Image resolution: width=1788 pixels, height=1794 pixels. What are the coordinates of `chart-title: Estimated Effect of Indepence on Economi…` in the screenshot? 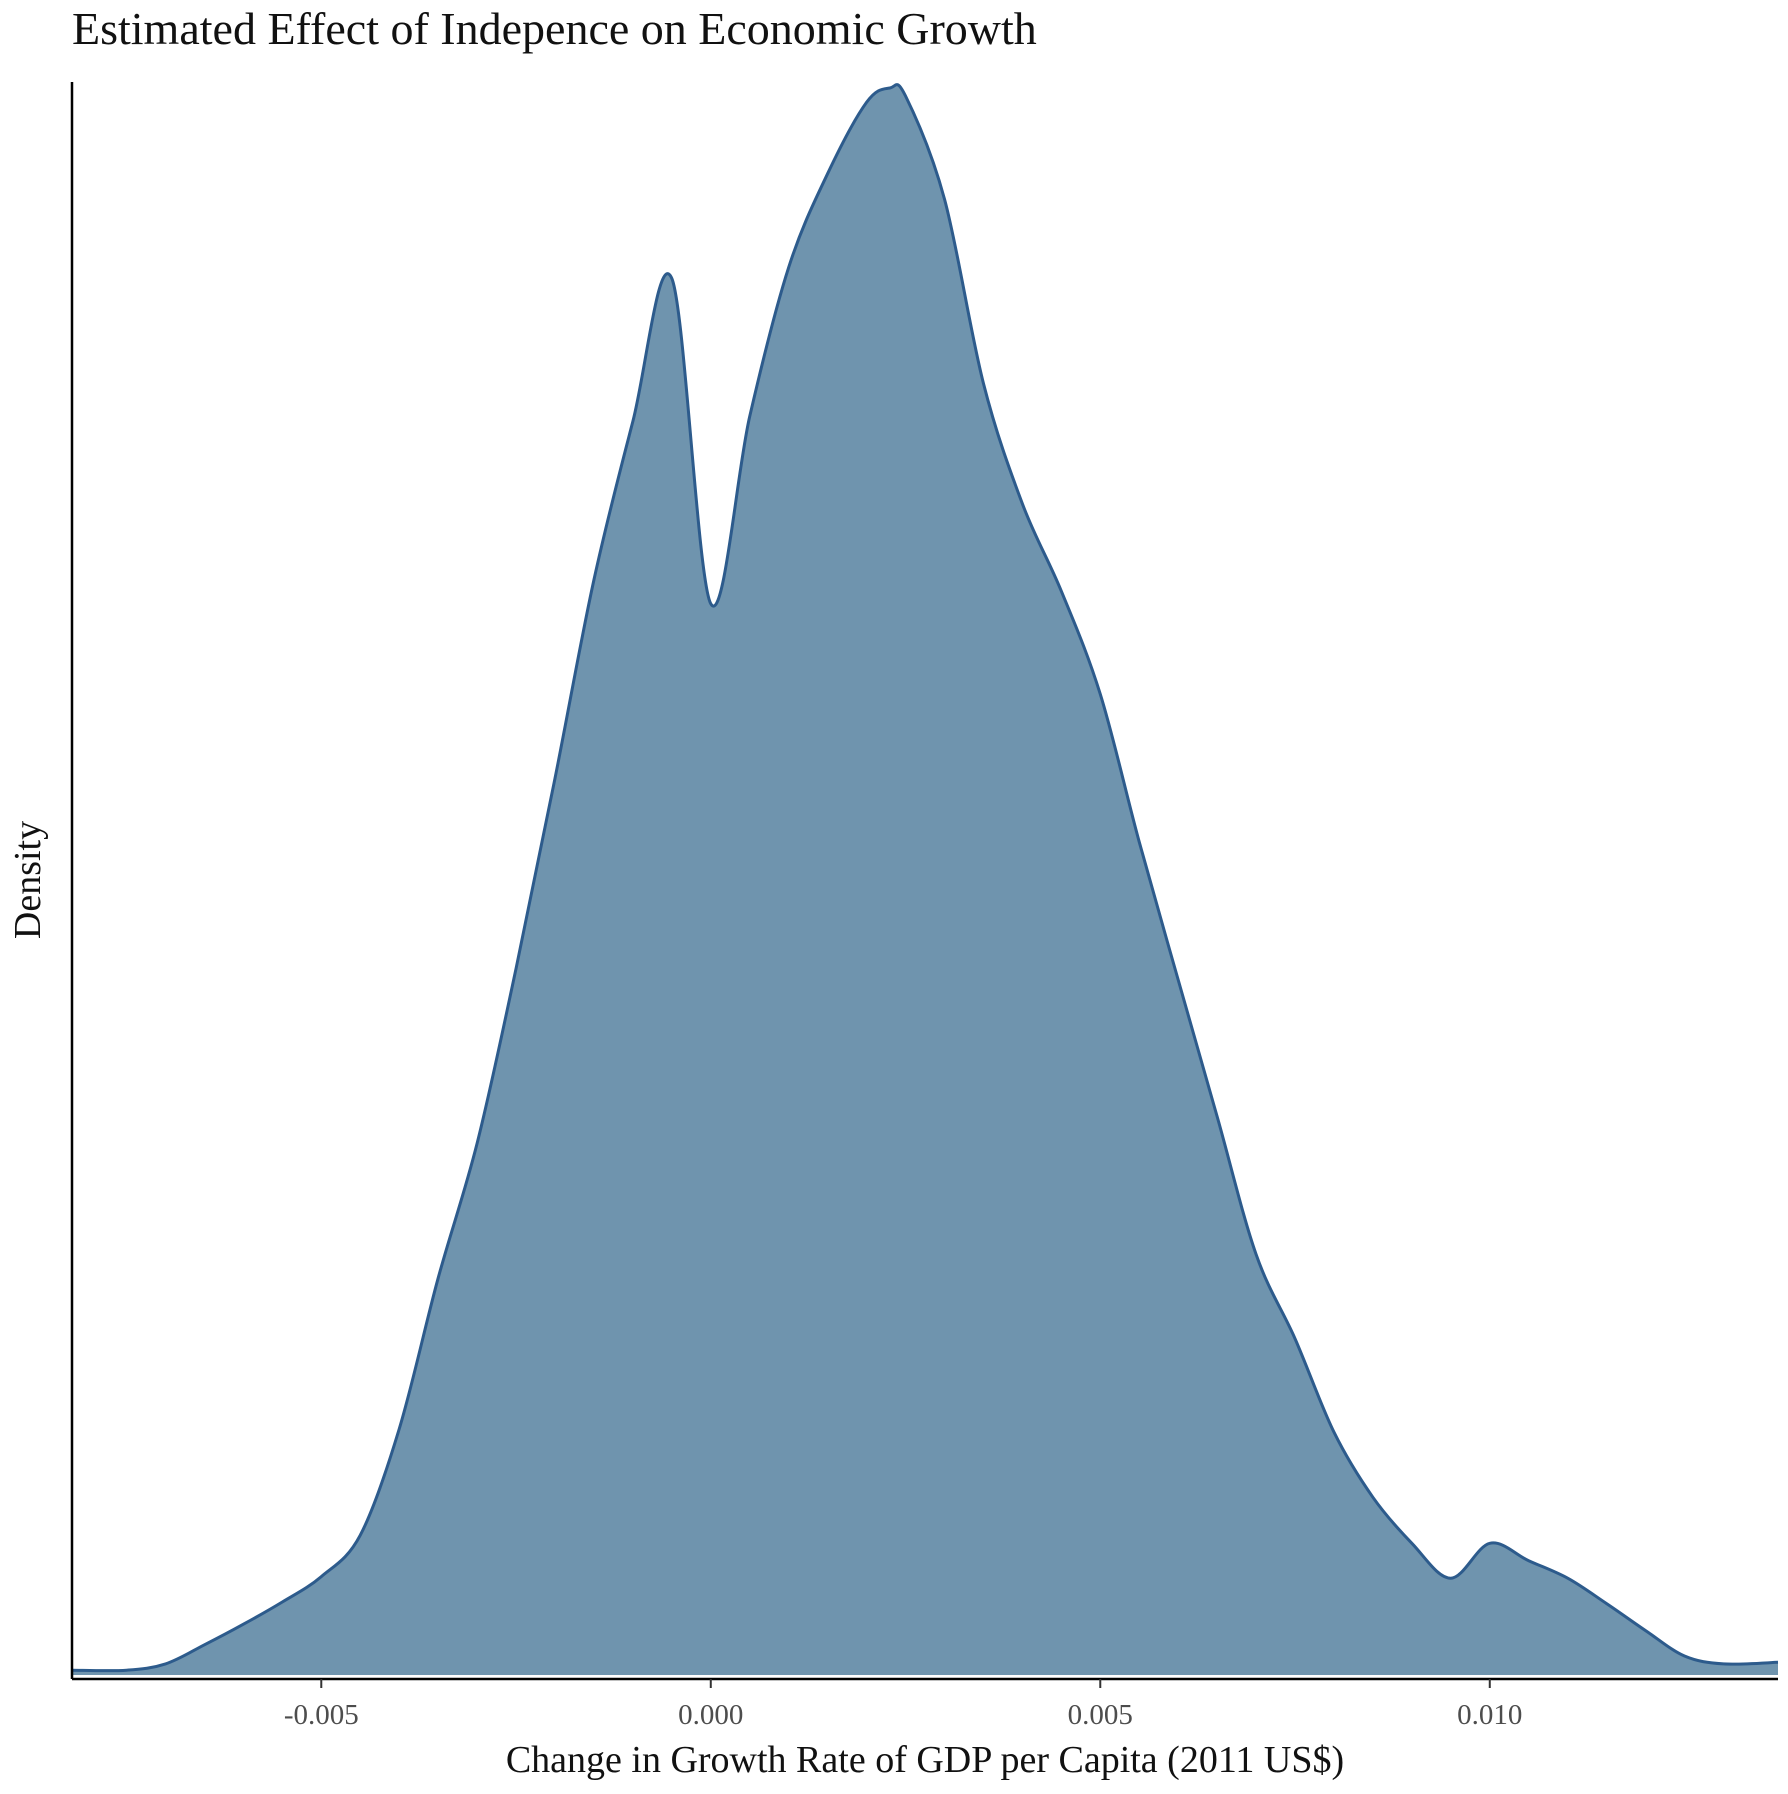 It's located at (554, 28).